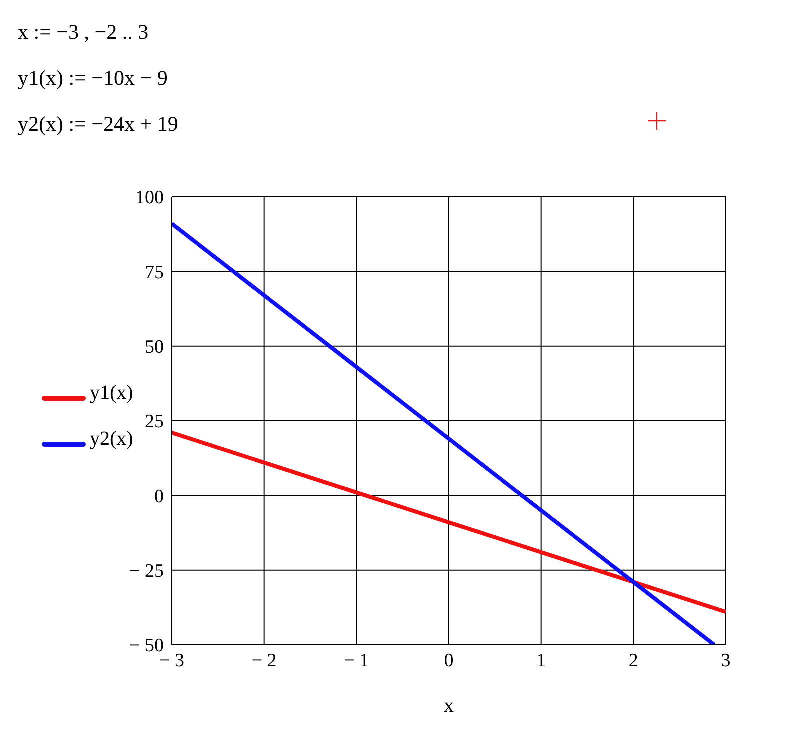 The width and height of the screenshot is (792, 749). Describe the element at coordinates (159, 497) in the screenshot. I see `y-tick-label: 0` at that location.